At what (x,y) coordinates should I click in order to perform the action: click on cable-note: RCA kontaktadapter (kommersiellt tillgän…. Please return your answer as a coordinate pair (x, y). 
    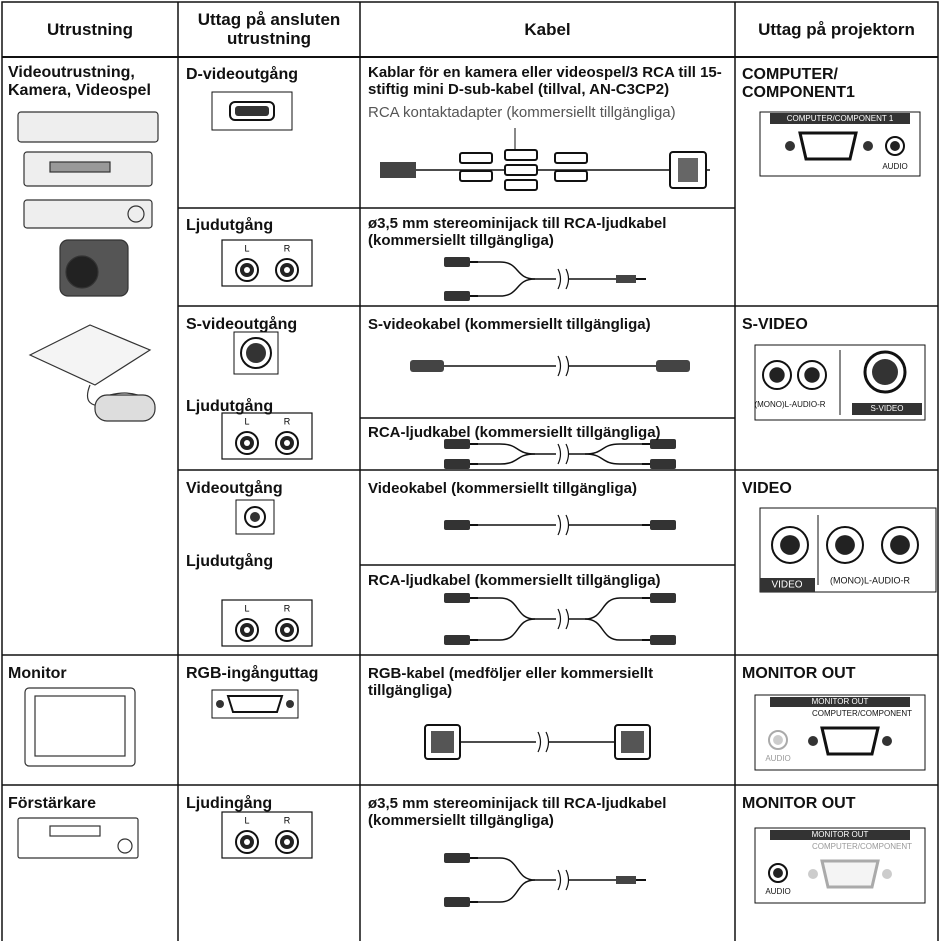
    Looking at the image, I should click on (522, 112).